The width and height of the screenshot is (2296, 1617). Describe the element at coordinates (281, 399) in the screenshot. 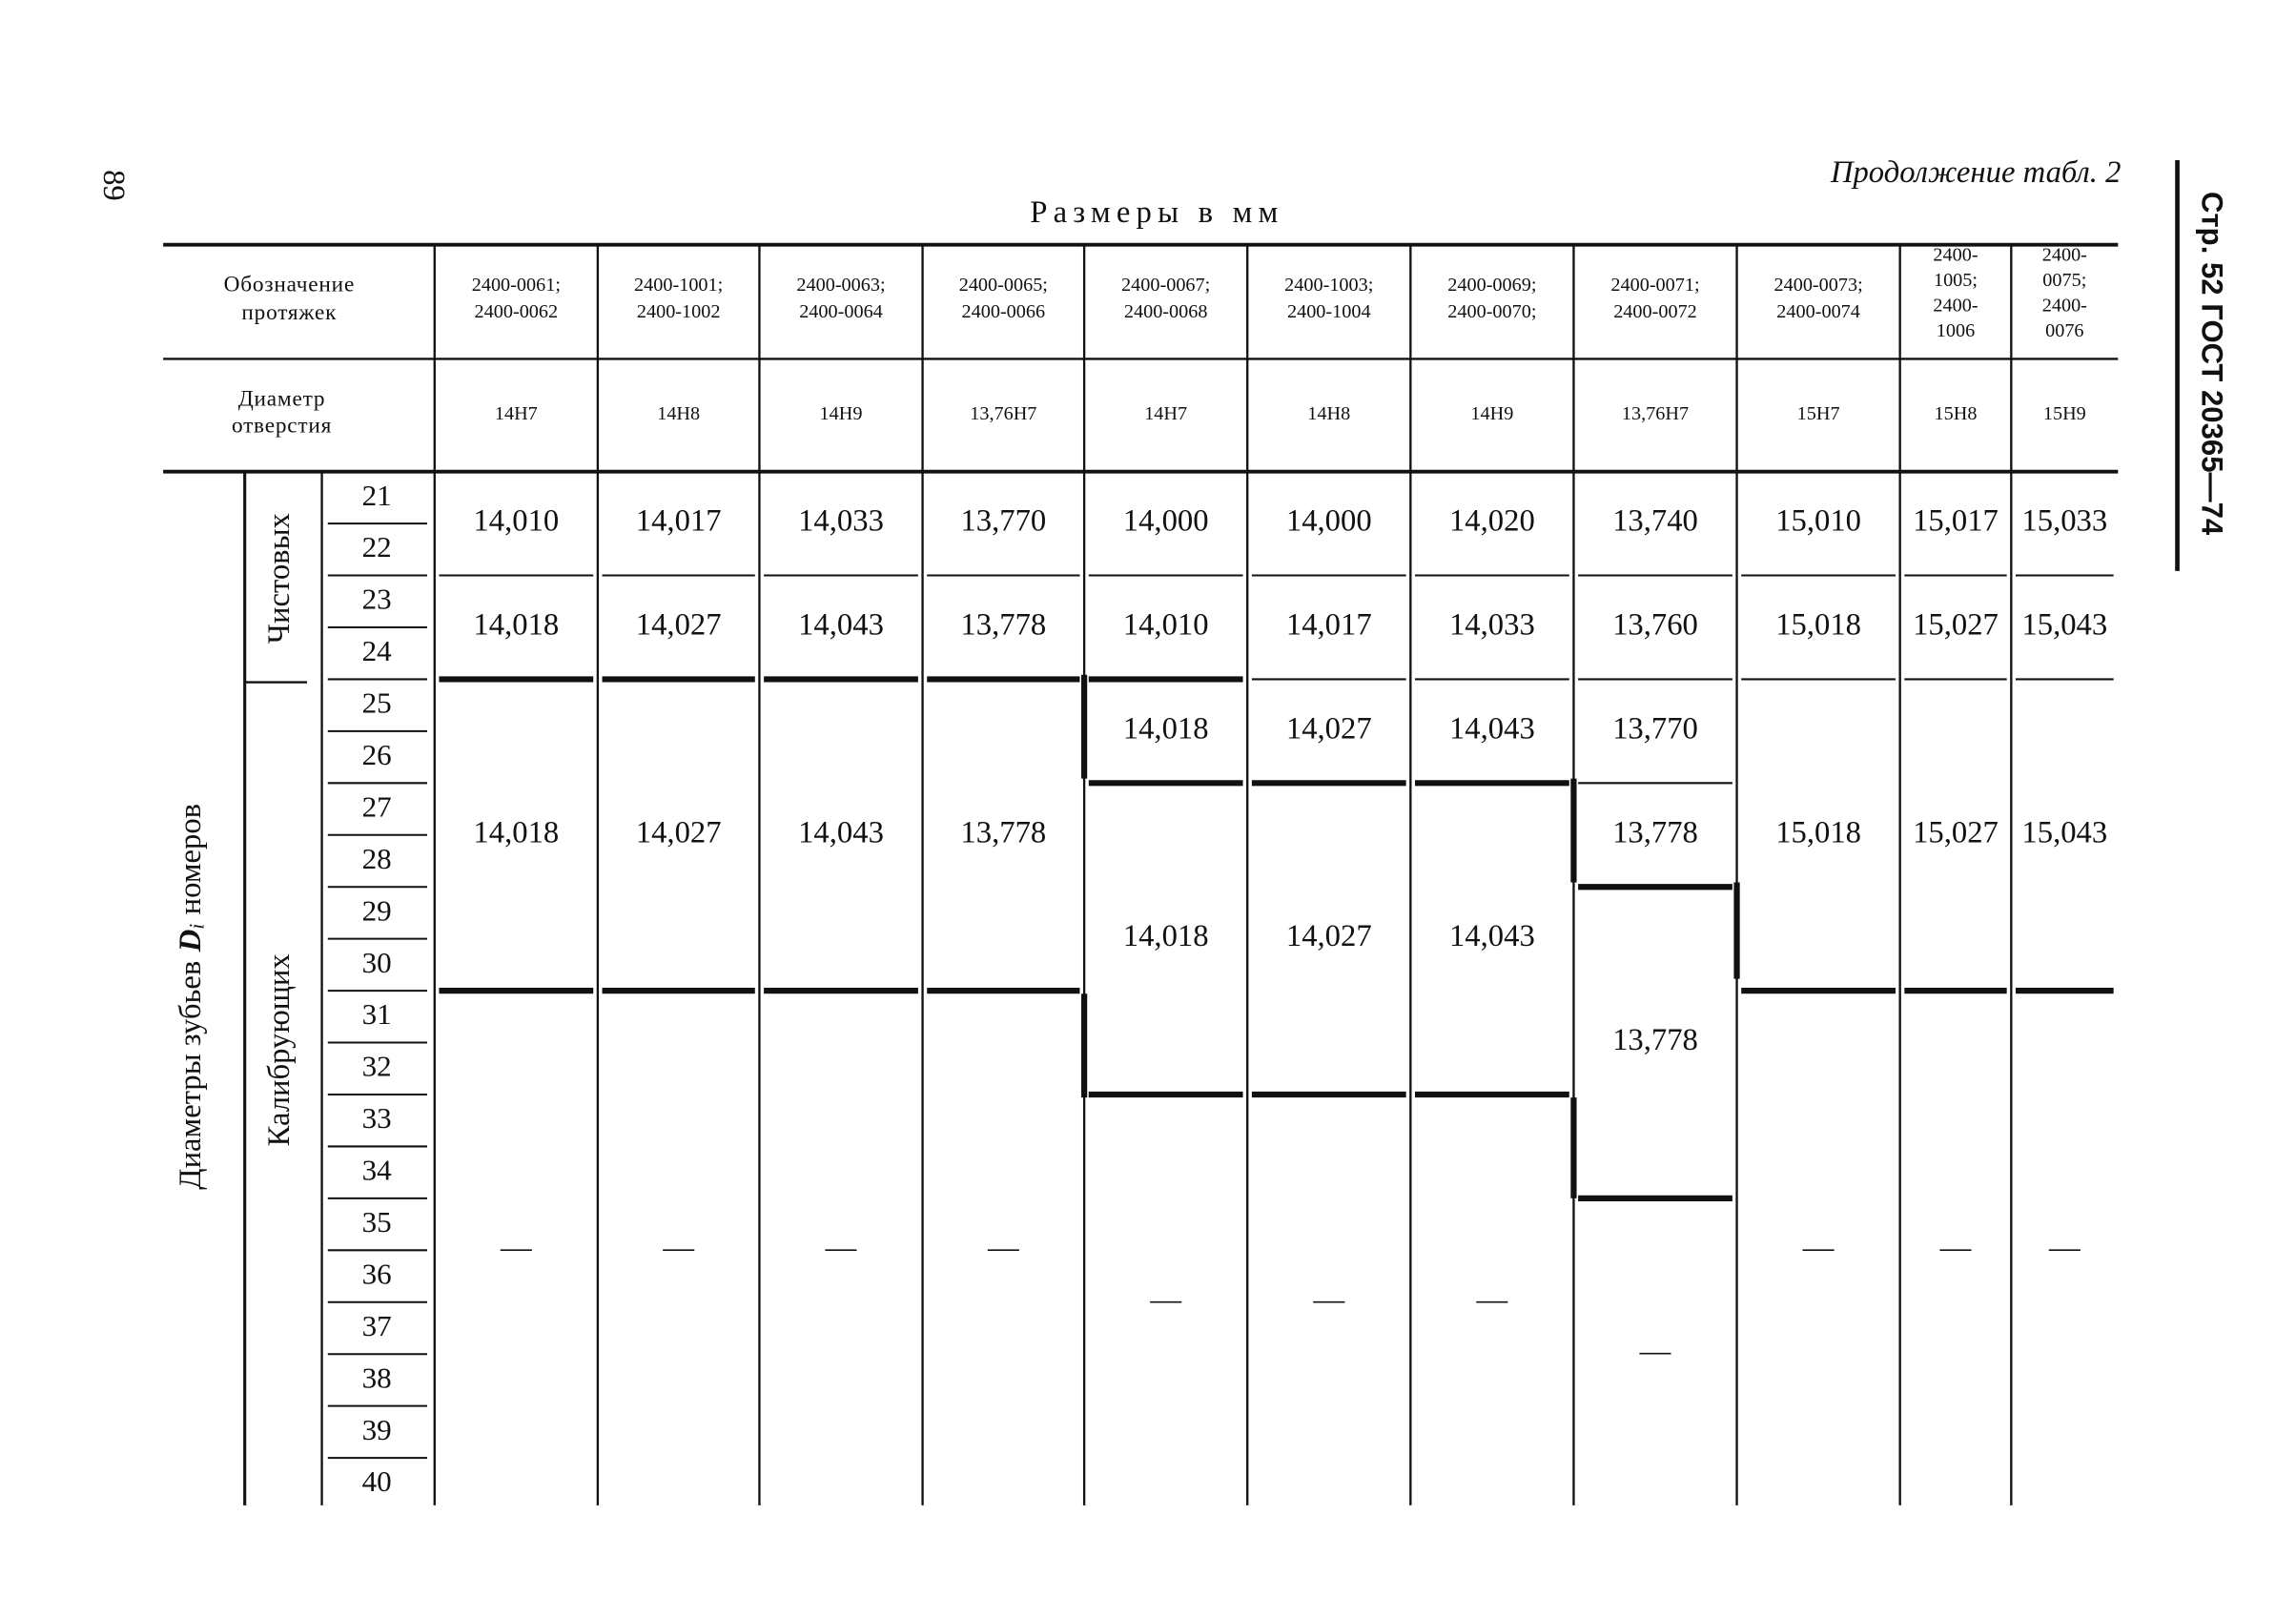

I see `header-label: Диаметр` at that location.